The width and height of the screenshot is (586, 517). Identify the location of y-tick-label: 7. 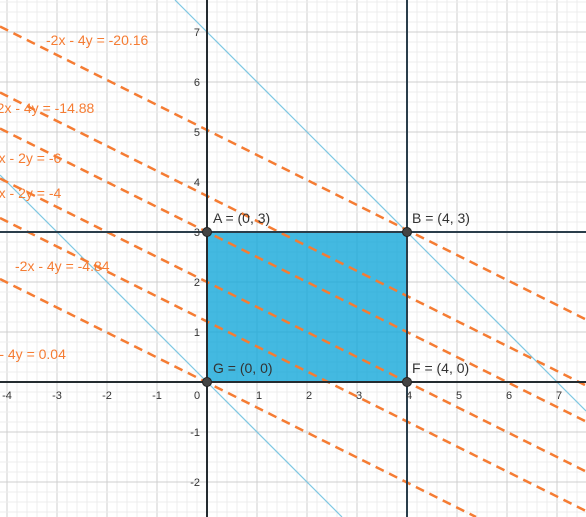
(197, 33).